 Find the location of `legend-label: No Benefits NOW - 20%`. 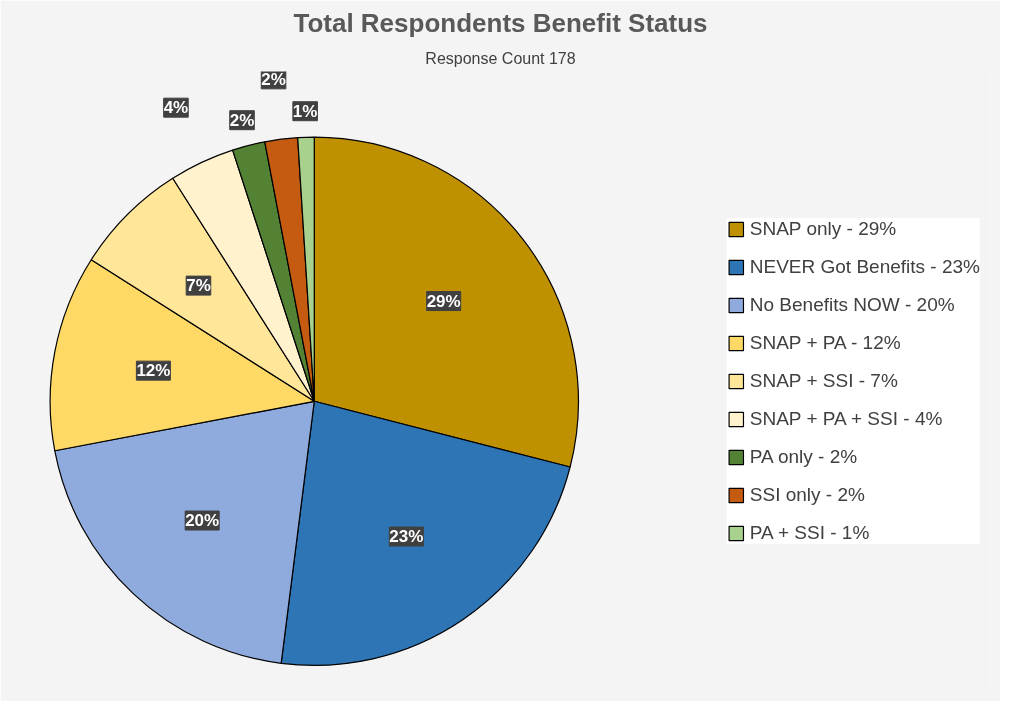

legend-label: No Benefits NOW - 20% is located at coordinates (852, 305).